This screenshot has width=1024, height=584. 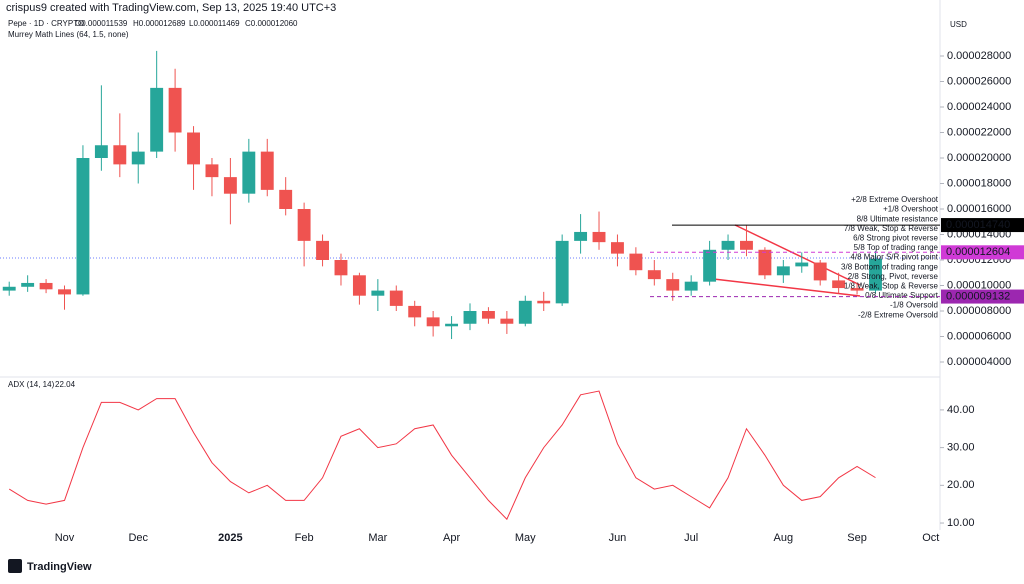 I want to click on y-tick-label: 0.000024000, so click(x=979, y=107).